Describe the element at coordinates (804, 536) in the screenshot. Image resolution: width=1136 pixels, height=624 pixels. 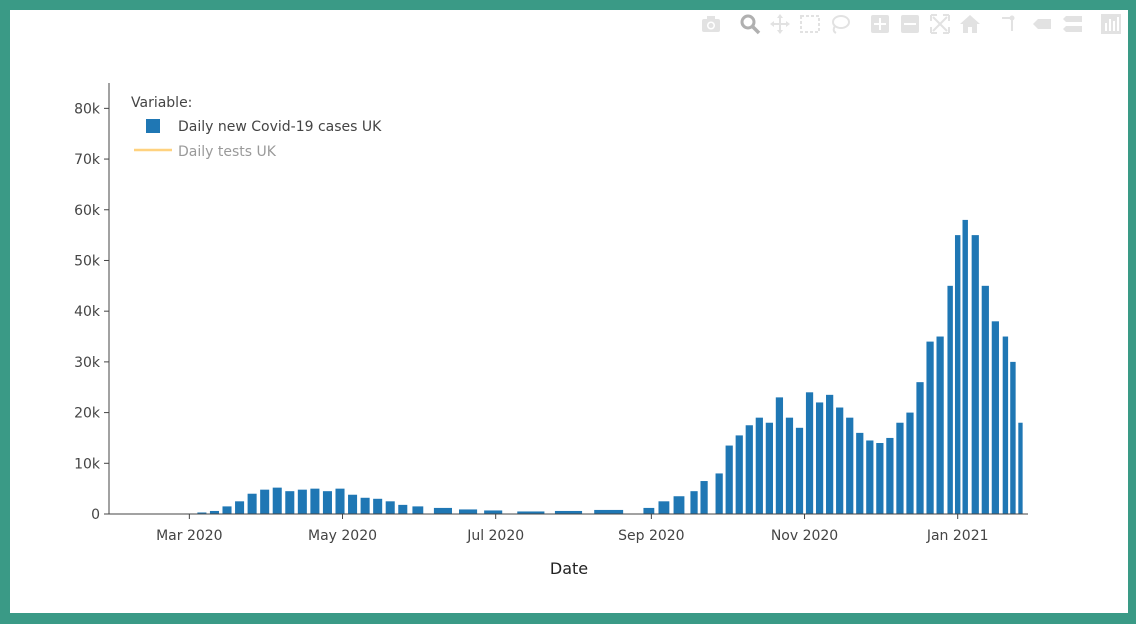
I see `x-tick-label: Nov 2020` at that location.